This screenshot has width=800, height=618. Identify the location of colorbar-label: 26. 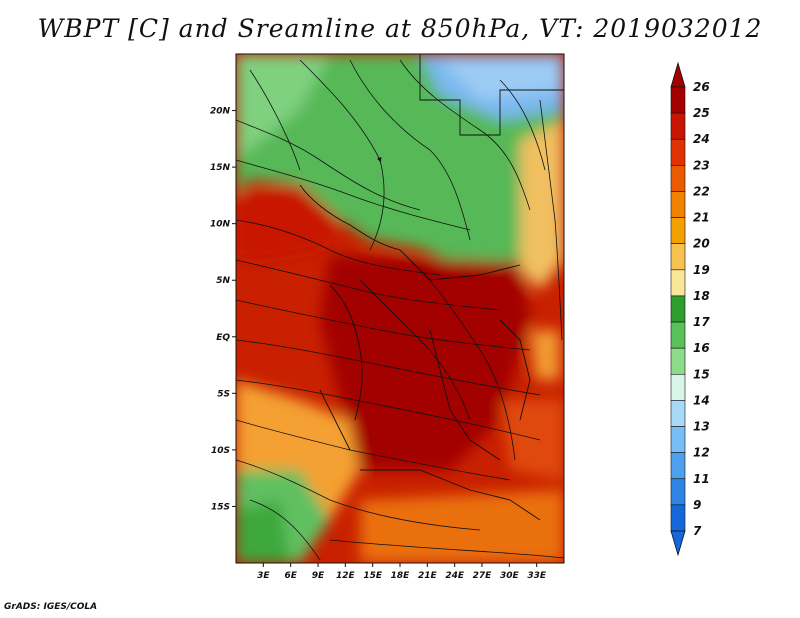
(701, 87).